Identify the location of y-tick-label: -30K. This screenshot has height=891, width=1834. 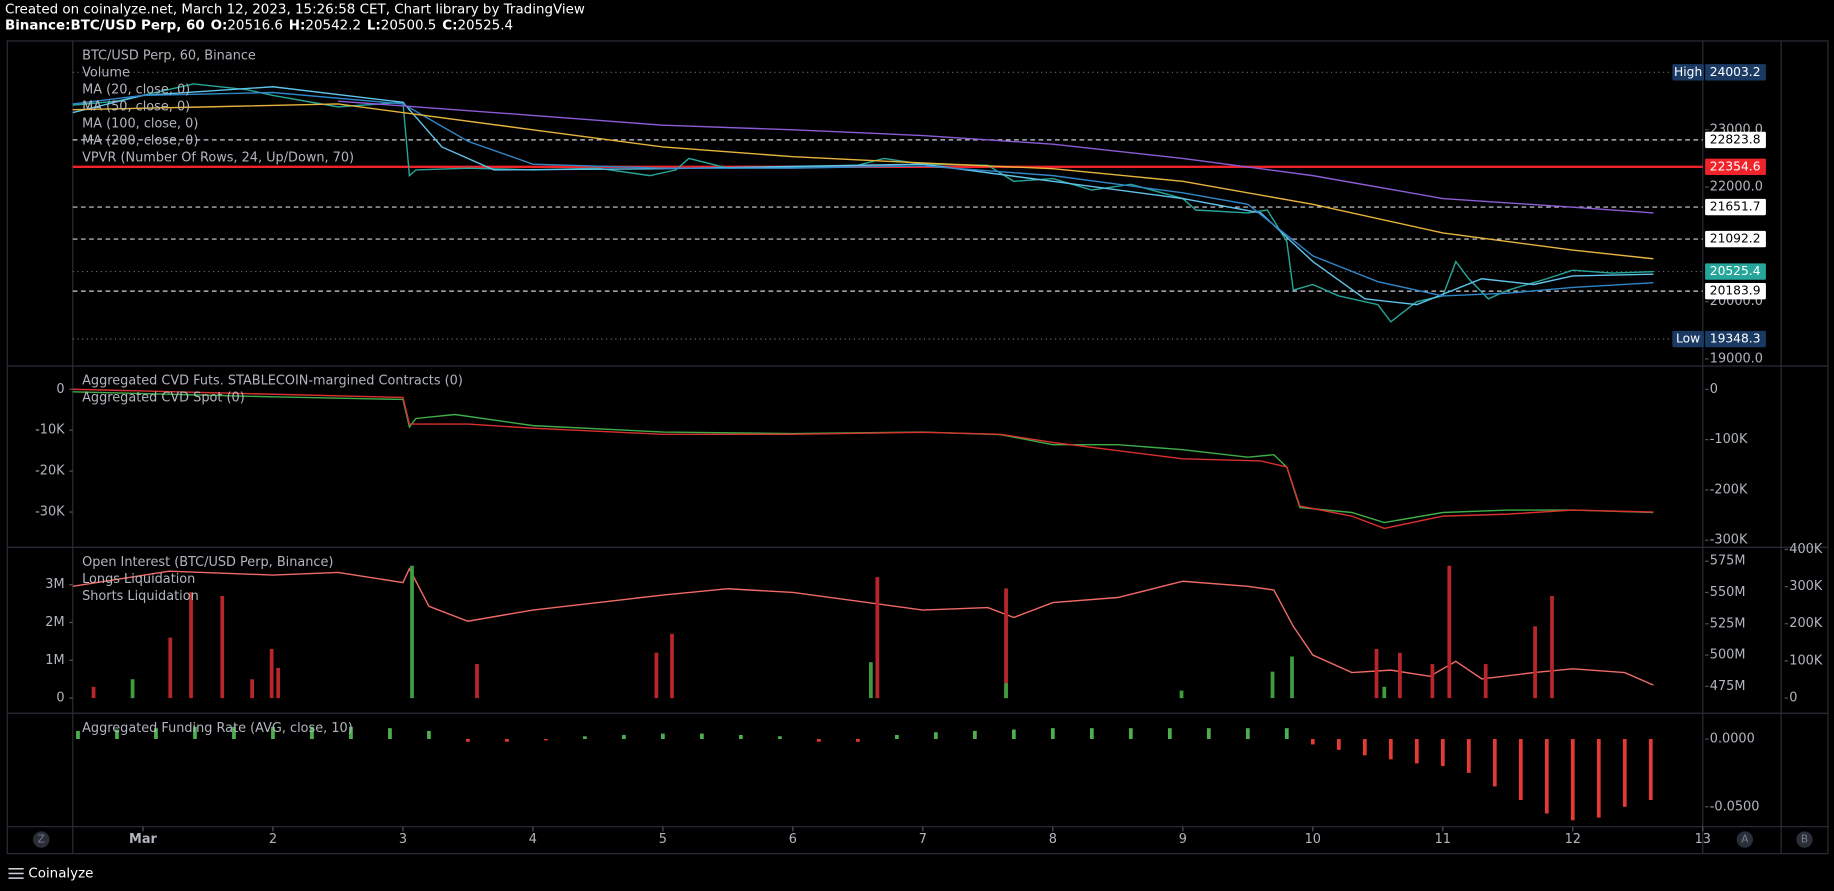
(50, 512).